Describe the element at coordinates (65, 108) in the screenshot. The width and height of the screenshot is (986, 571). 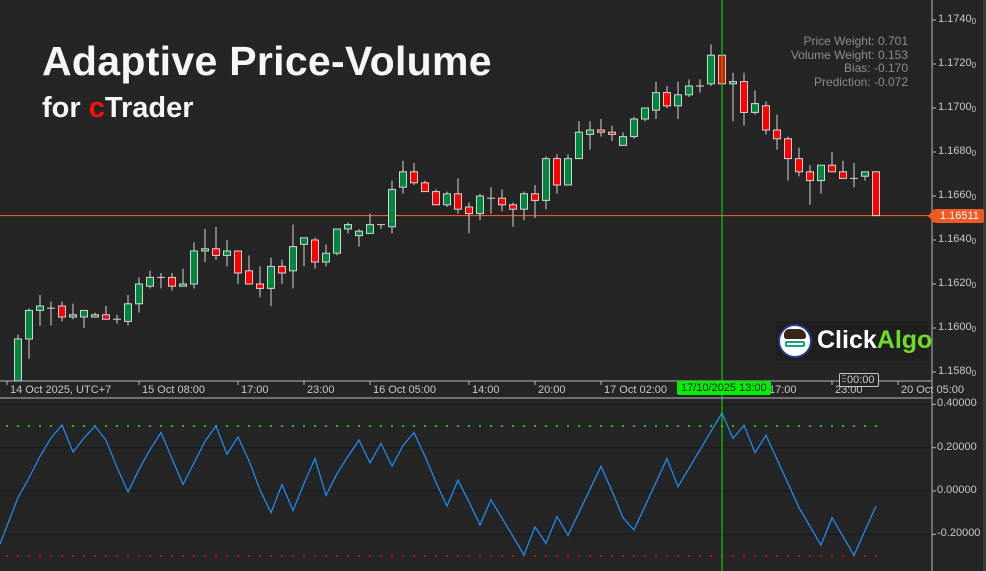
I see `subtitle-prefix: for` at that location.